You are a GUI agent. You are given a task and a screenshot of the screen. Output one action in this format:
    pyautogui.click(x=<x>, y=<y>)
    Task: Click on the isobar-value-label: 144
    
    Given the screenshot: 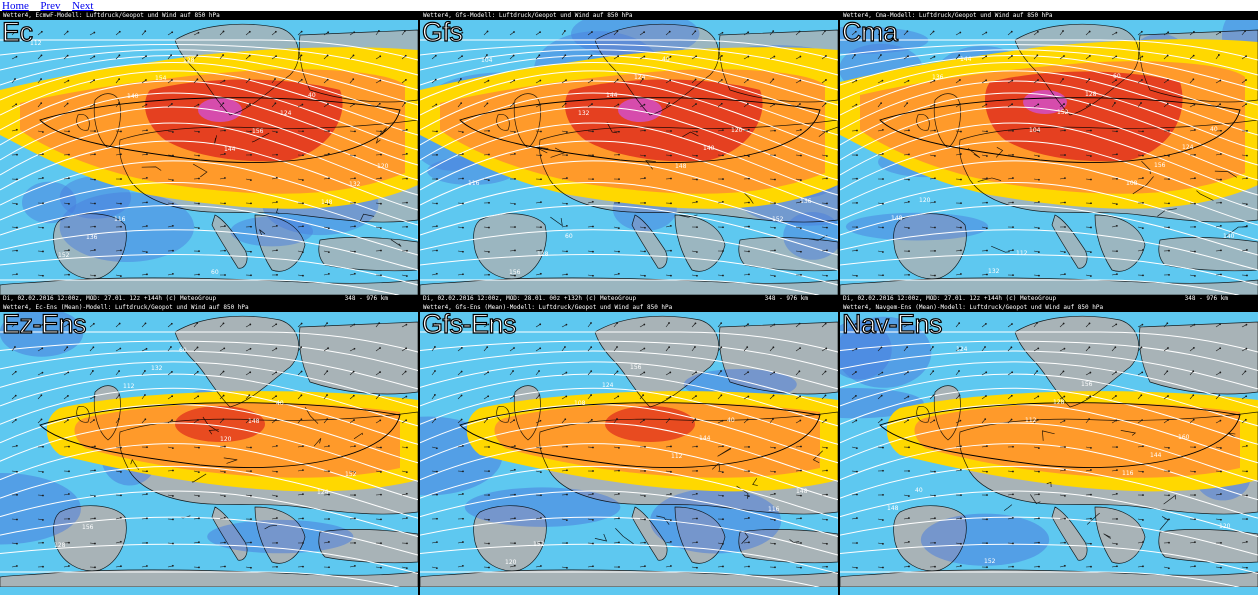 What is the action you would take?
    pyautogui.click(x=612, y=95)
    